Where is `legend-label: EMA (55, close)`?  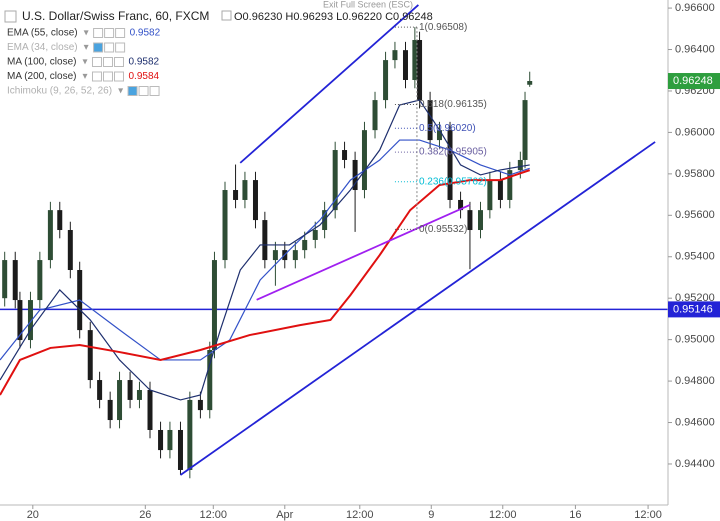
legend-label: EMA (55, close) is located at coordinates (42, 33).